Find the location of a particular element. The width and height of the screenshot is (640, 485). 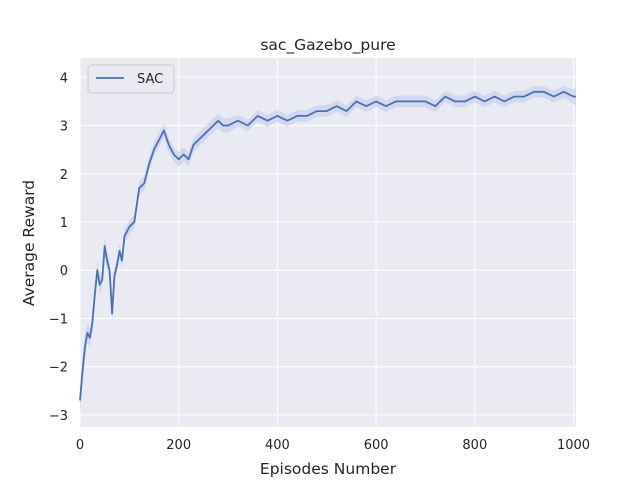

x-axis-label: Episodes Number is located at coordinates (328, 469).